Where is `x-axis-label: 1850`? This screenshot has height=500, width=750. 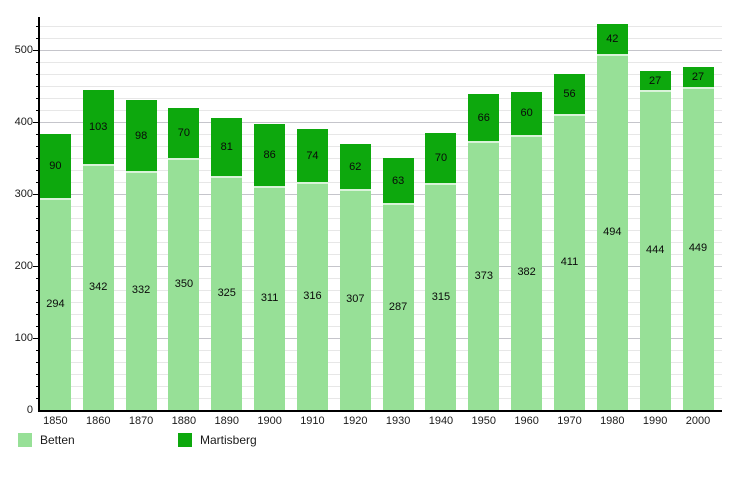
x-axis-label: 1850 is located at coordinates (55, 421).